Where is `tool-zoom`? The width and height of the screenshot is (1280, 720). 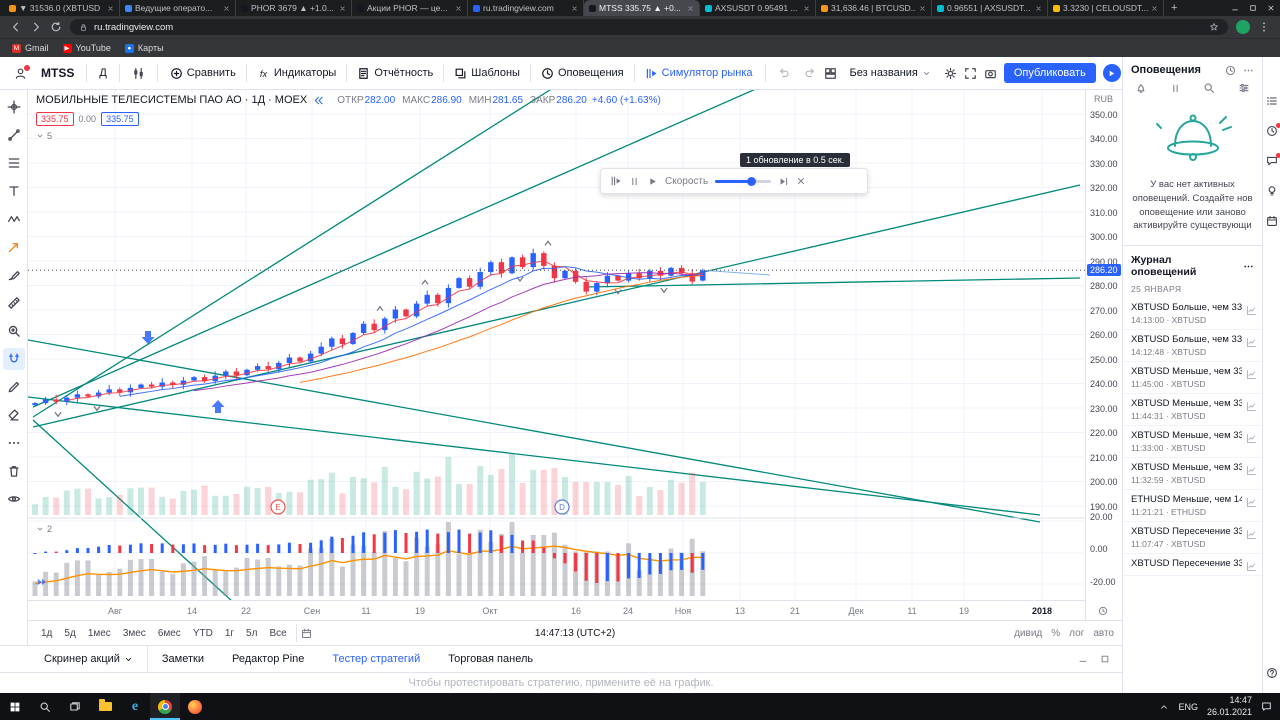 tool-zoom is located at coordinates (14, 331).